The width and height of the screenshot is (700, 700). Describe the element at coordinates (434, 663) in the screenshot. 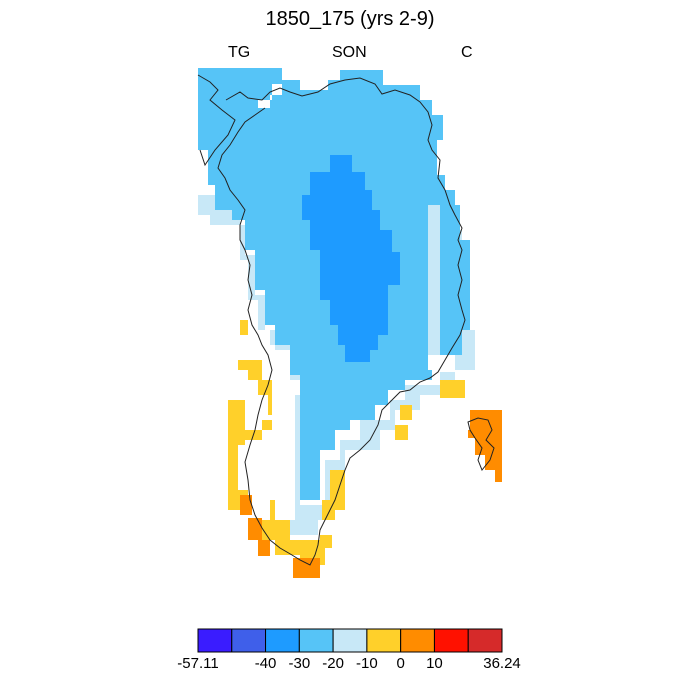

I see `colorbar-label: 10` at that location.